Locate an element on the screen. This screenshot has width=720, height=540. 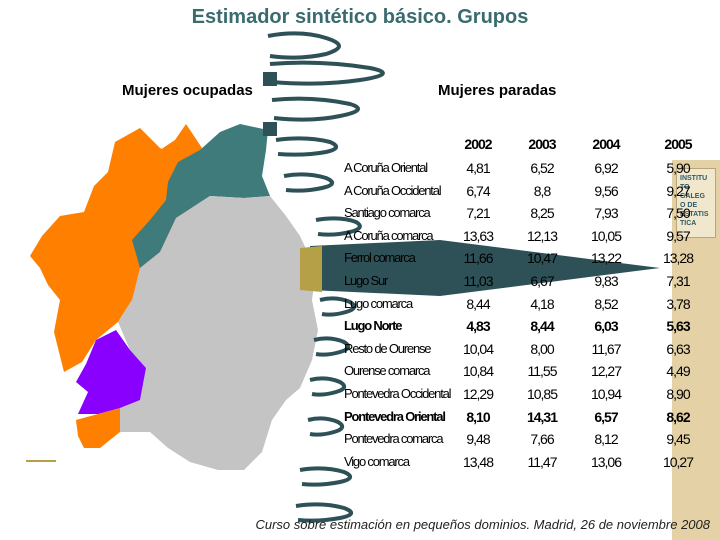
region-name: A Coruña comarca is located at coordinates (389, 235).